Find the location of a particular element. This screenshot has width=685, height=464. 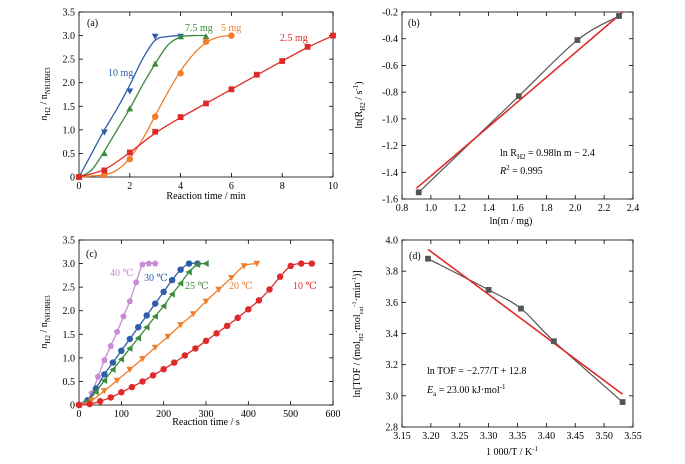

y-tick-label-b: -1.0 is located at coordinates (390, 119).